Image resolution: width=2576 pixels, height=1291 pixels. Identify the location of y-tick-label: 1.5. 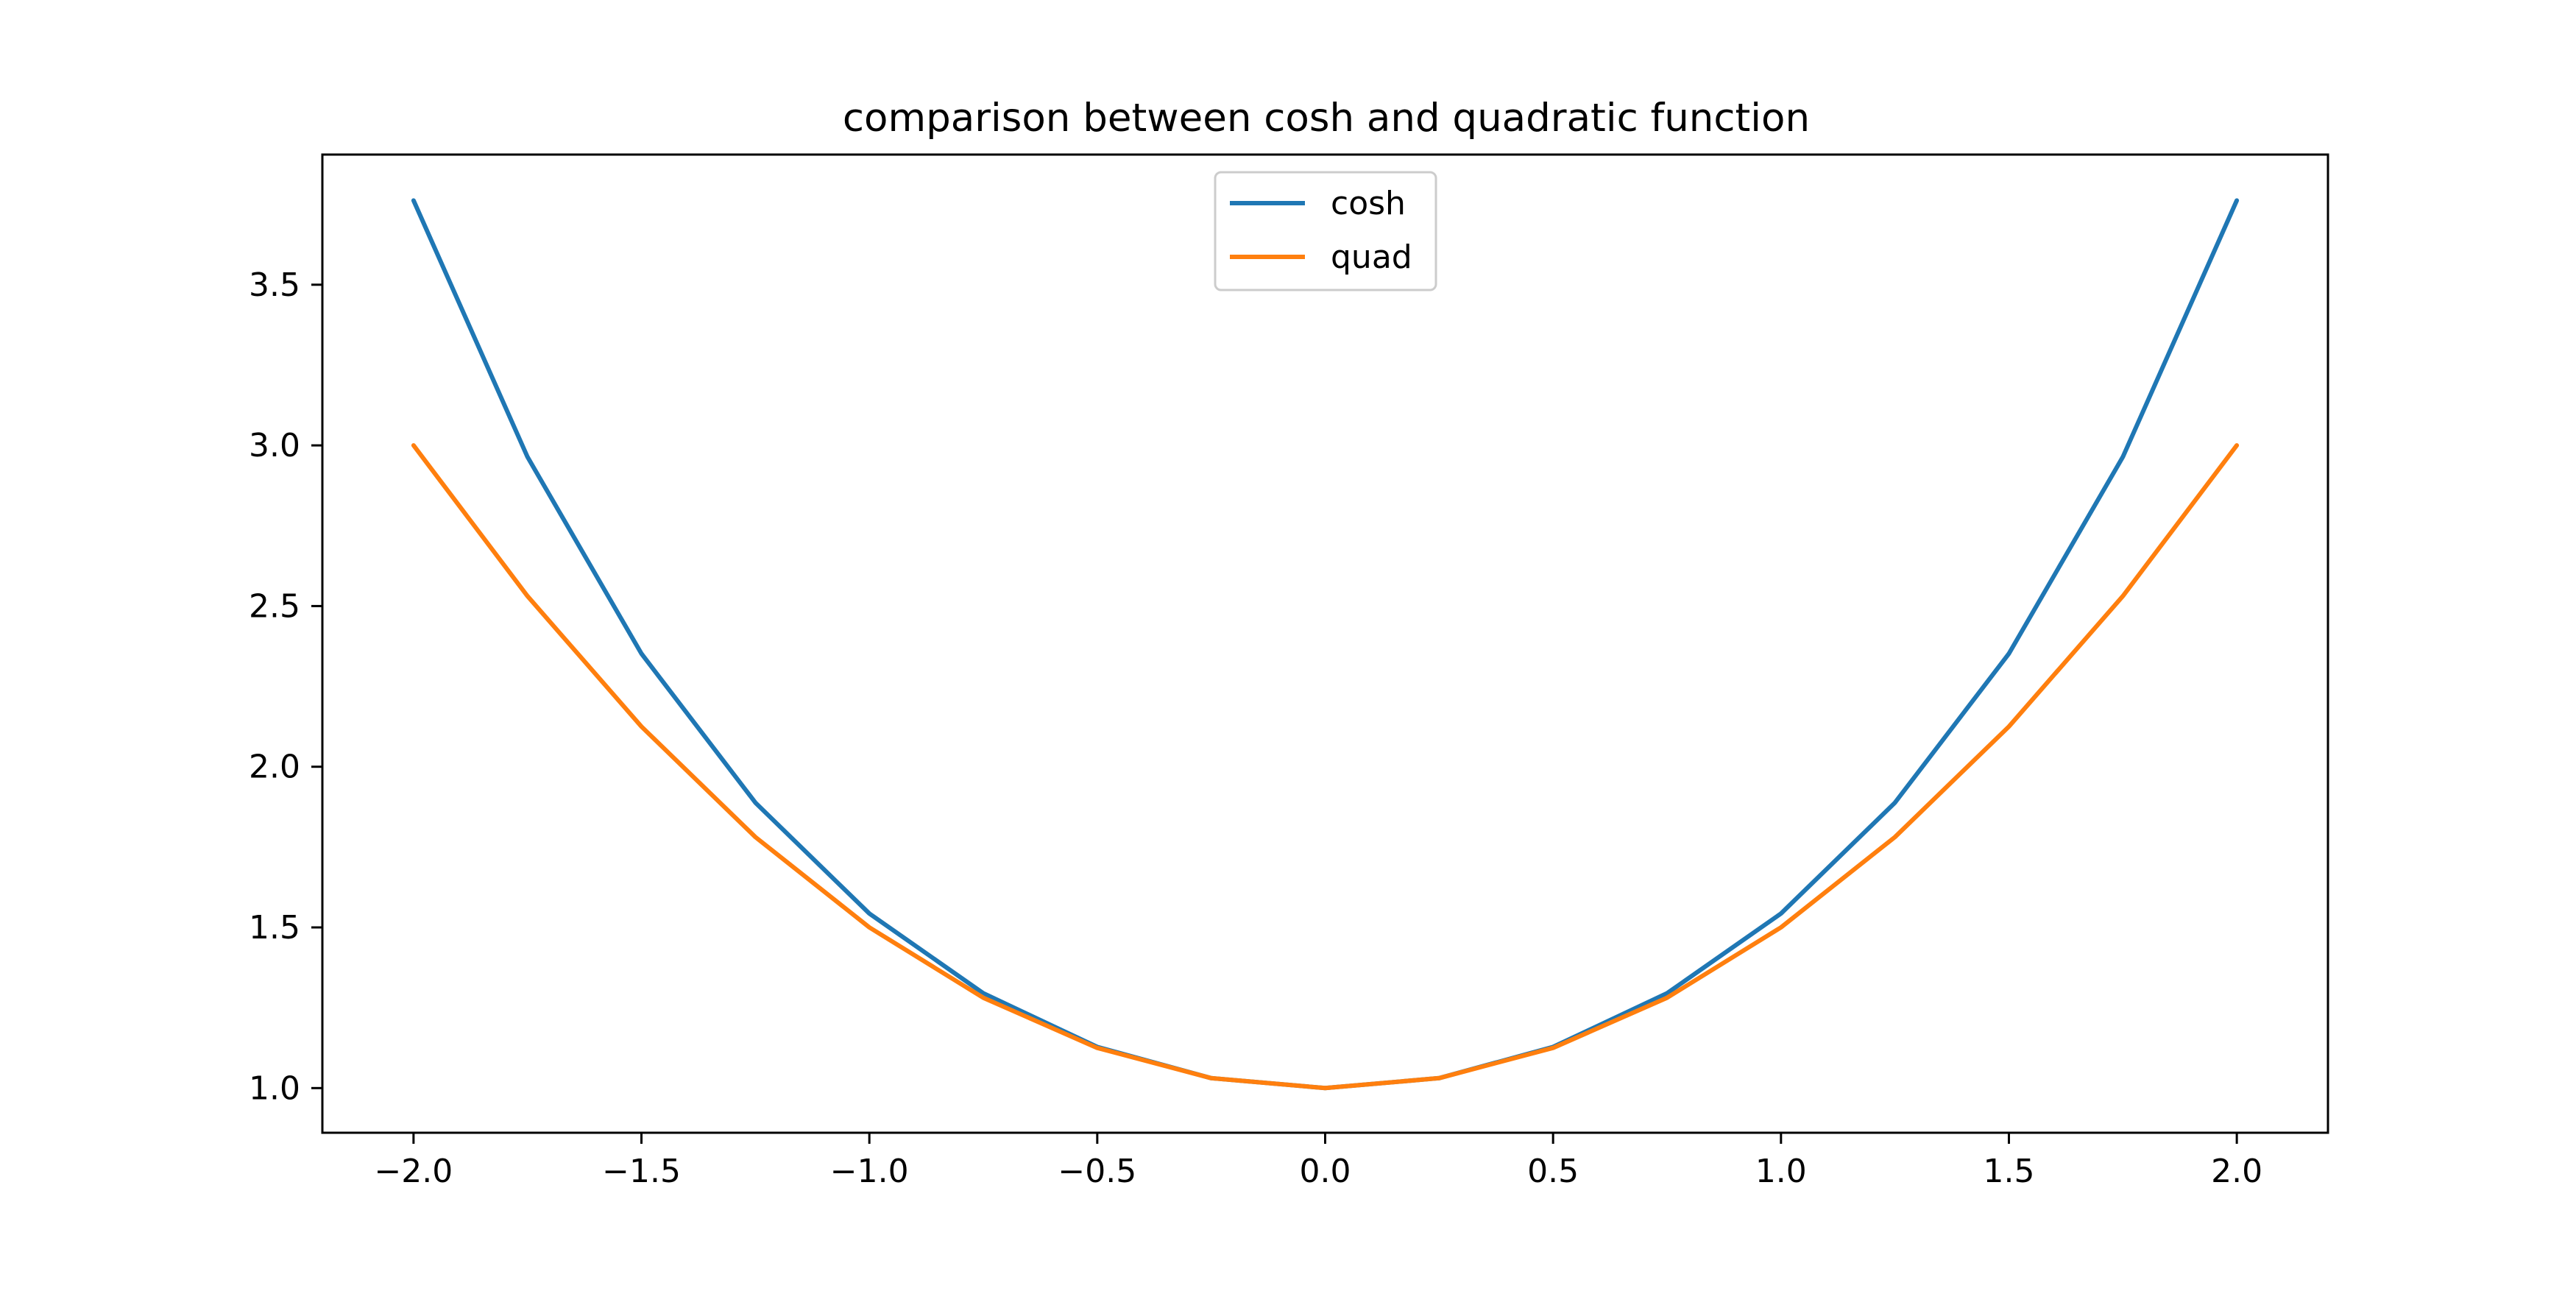
(274, 928).